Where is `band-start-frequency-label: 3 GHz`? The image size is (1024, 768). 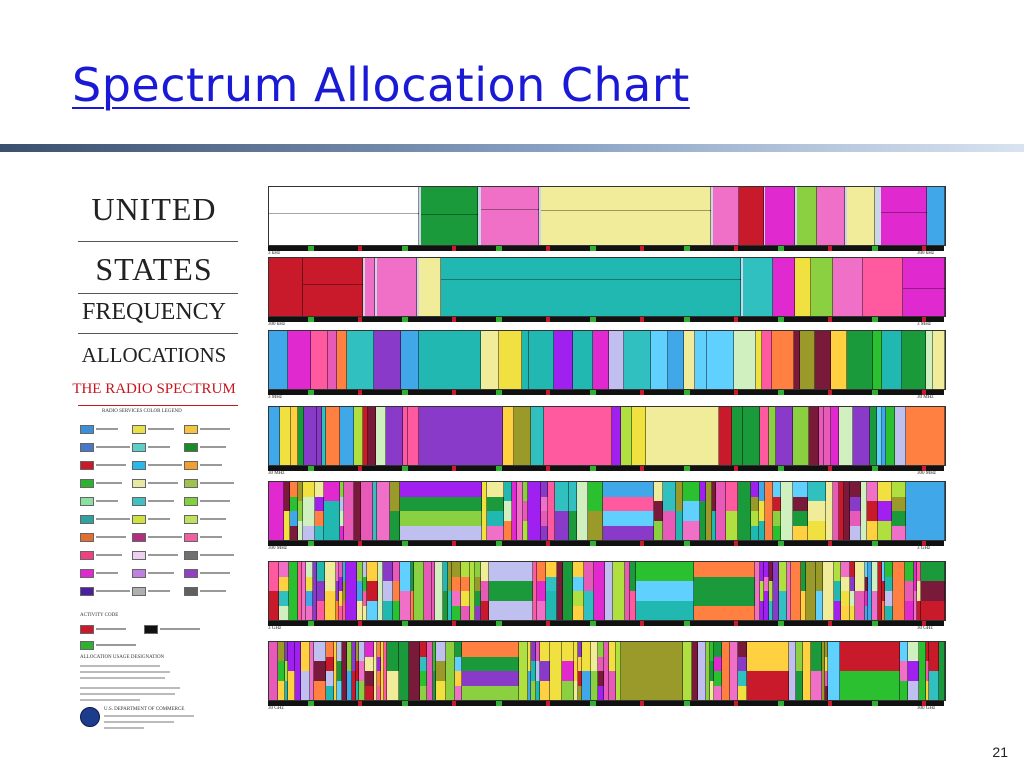
band-start-frequency-label: 3 GHz is located at coordinates (275, 628).